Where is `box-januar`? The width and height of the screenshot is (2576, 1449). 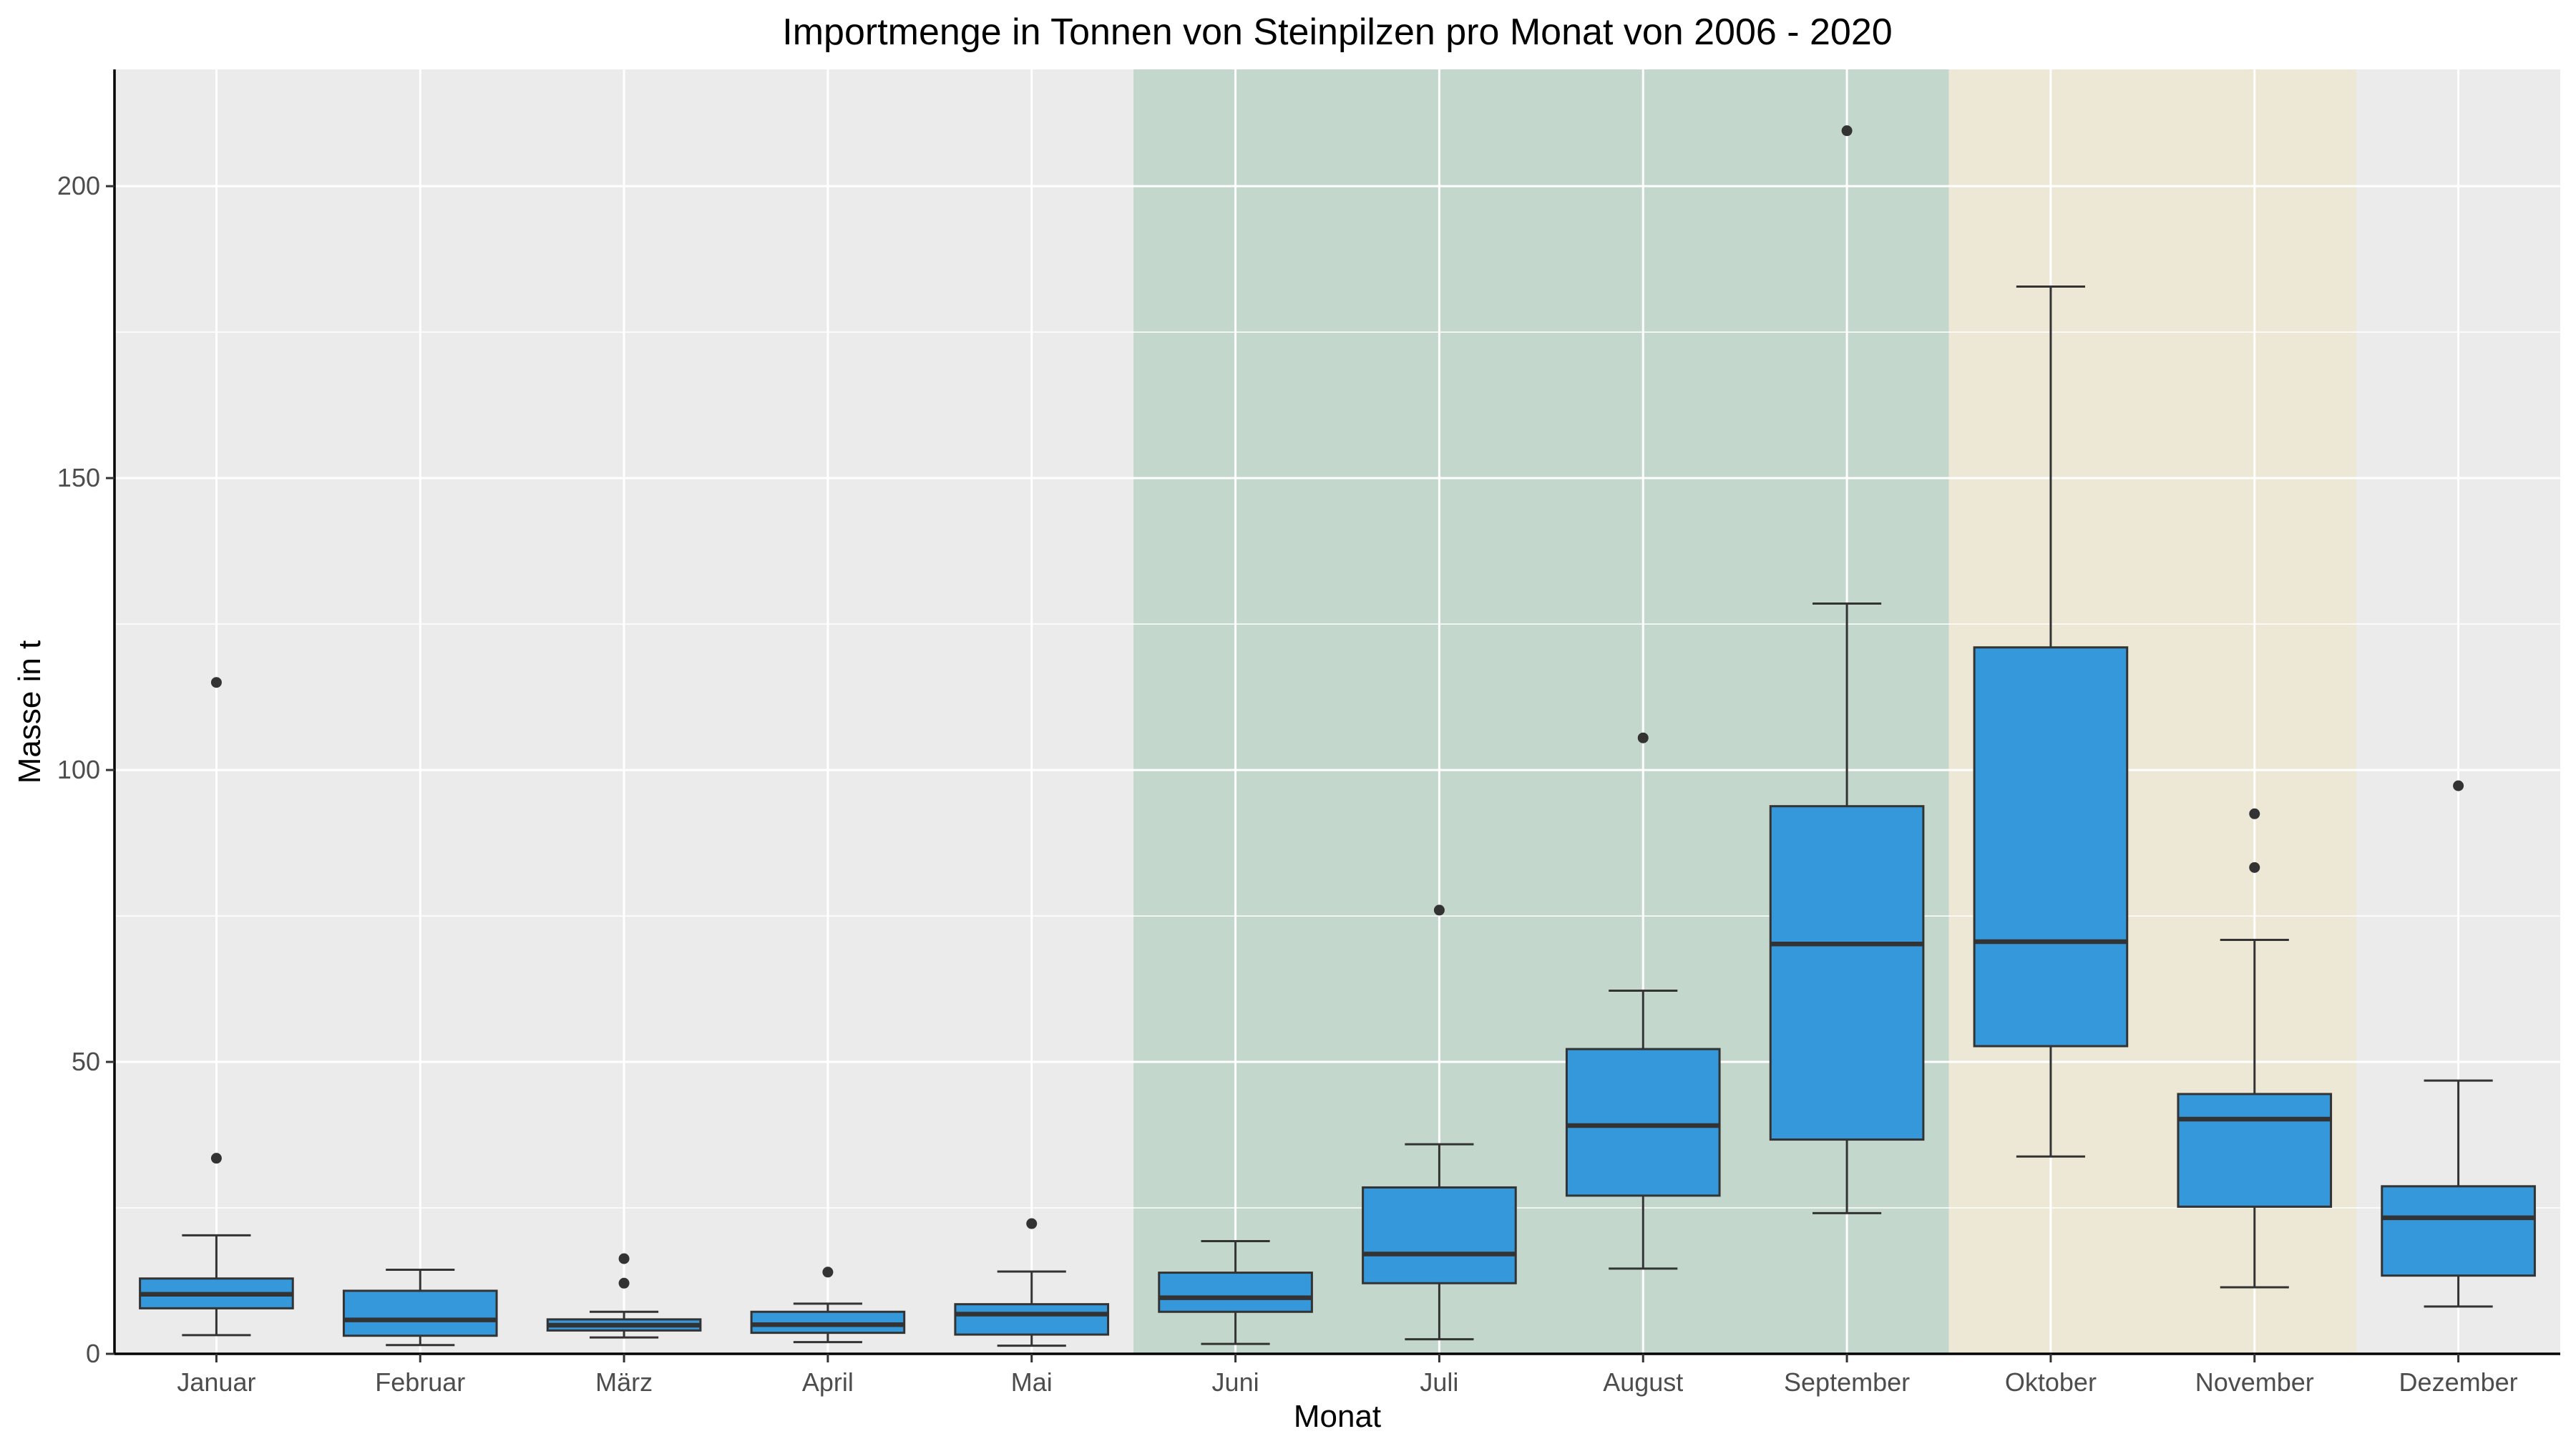 box-januar is located at coordinates (217, 1007).